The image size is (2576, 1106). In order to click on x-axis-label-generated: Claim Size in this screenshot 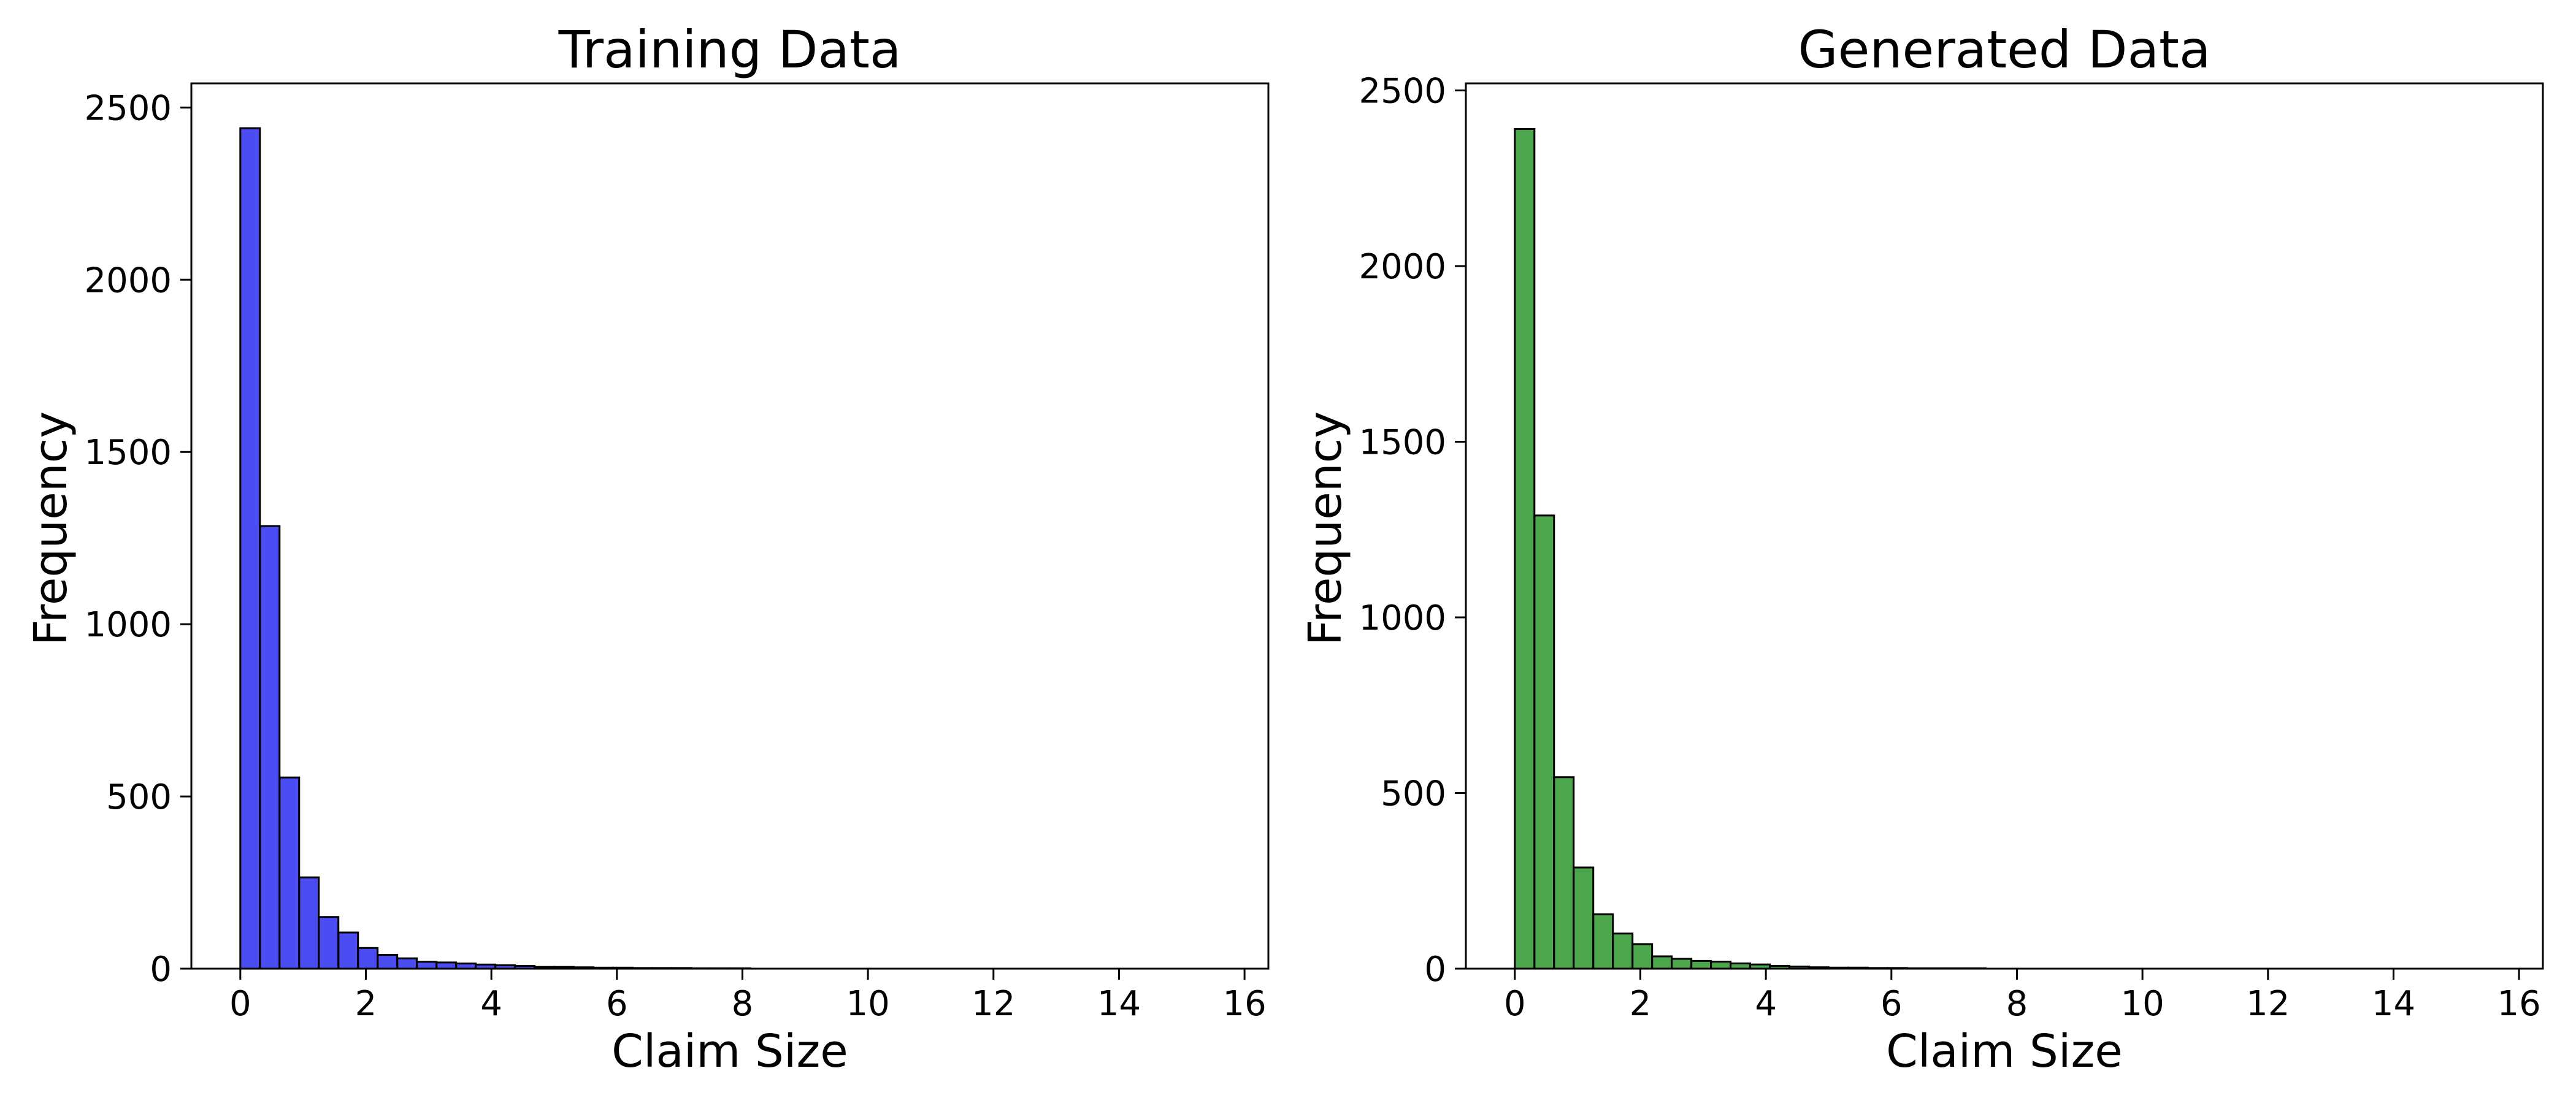, I will do `click(2004, 1051)`.